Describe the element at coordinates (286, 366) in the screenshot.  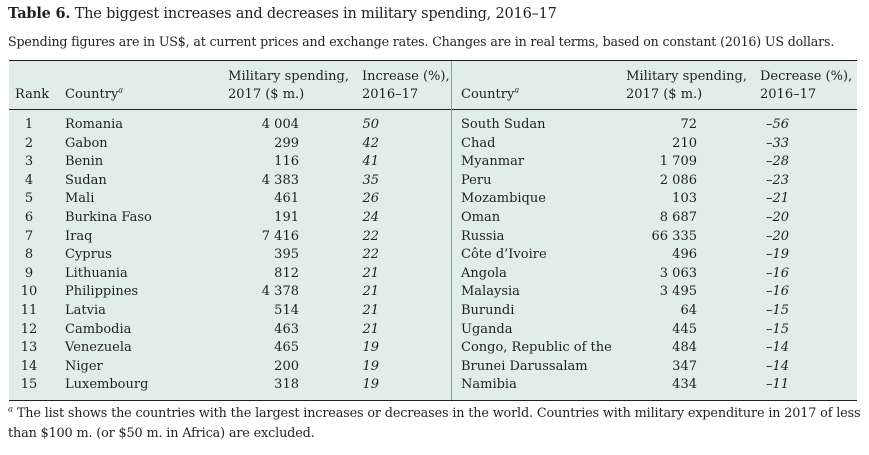
I see `increase-spending-cell: 200` at that location.